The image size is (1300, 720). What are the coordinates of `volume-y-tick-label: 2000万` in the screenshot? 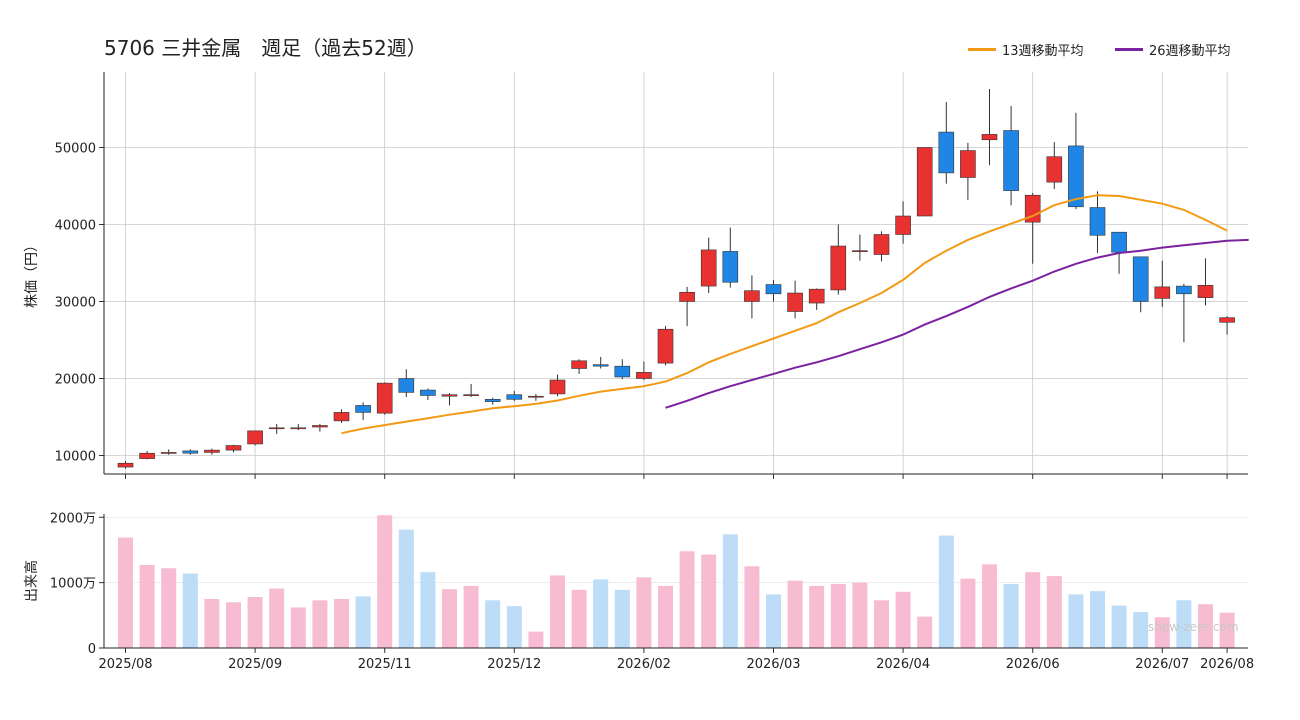 It's located at (73, 518).